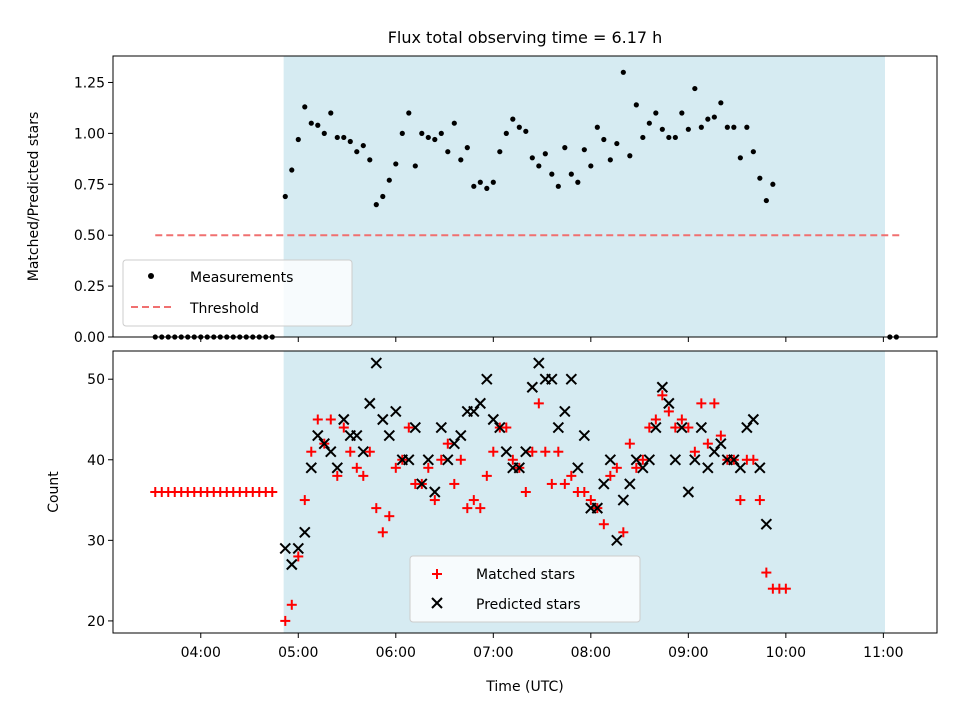 This screenshot has width=960, height=720. Describe the element at coordinates (542, 339) in the screenshot. I see `top-x-axis-ticks` at that location.